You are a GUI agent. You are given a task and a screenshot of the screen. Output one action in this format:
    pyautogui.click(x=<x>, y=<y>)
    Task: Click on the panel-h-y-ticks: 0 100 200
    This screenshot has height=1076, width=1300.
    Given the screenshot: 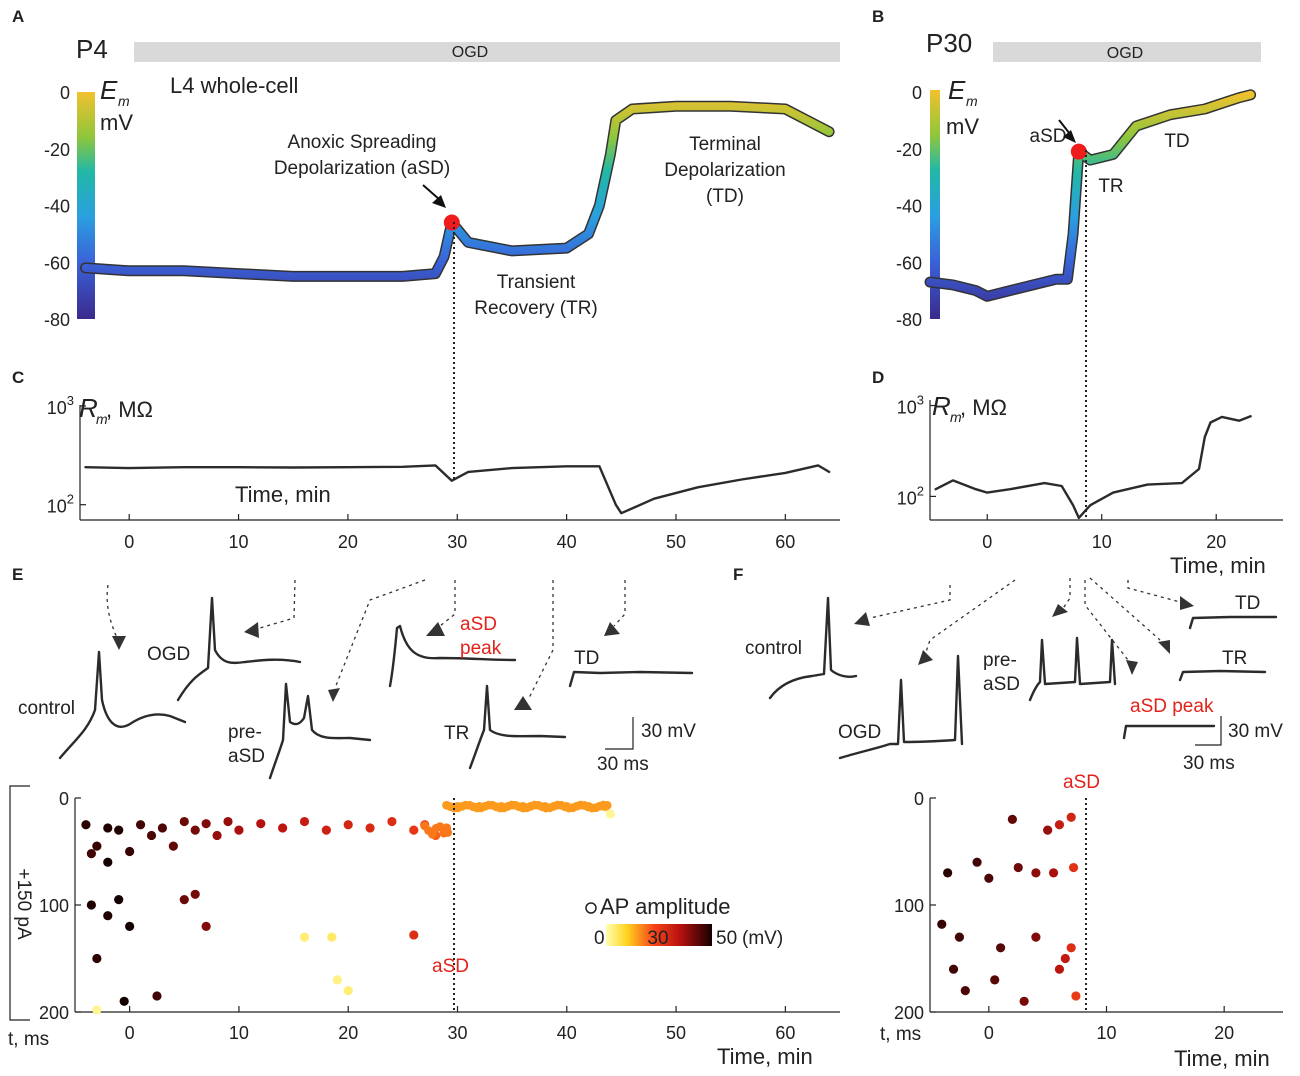 What is the action you would take?
    pyautogui.click(x=915, y=906)
    